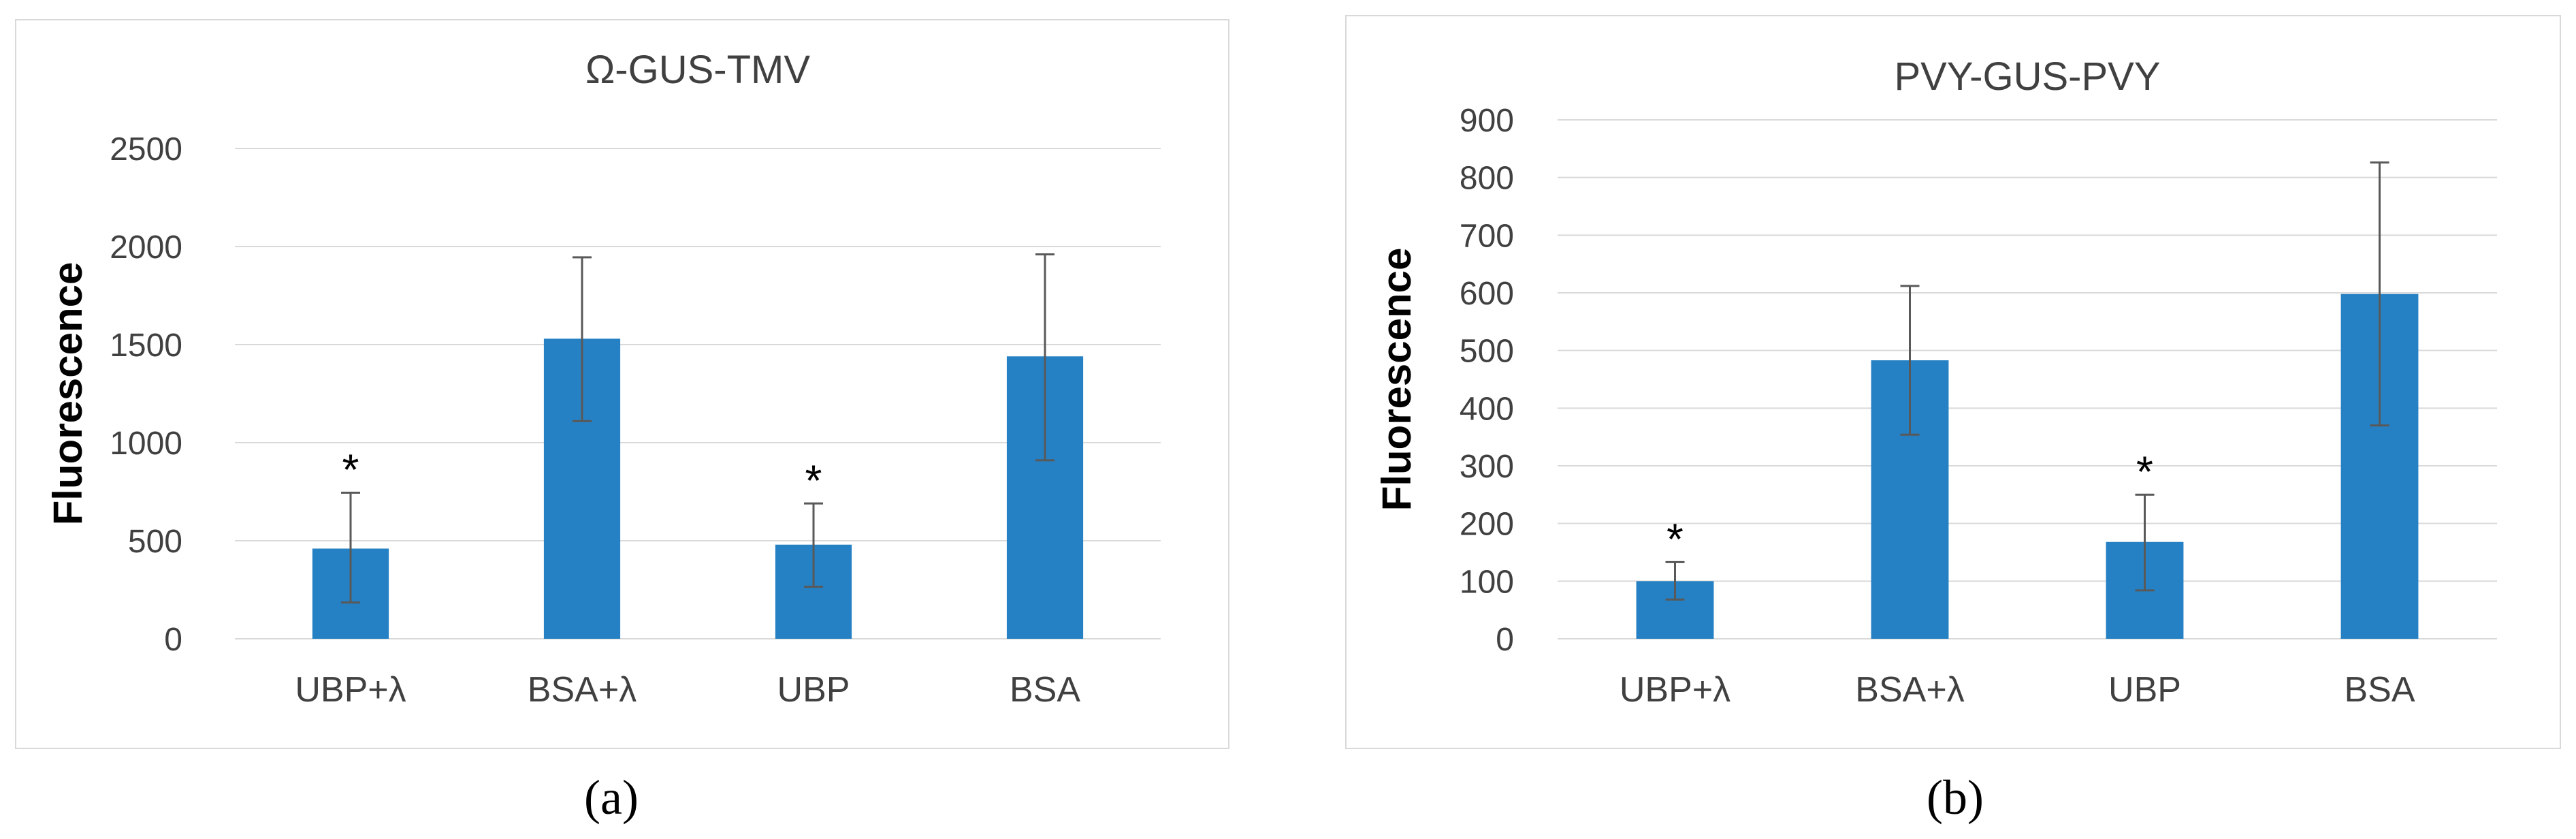  What do you see at coordinates (1487, 467) in the screenshot?
I see `chartb-ytick-label-3: 300` at bounding box center [1487, 467].